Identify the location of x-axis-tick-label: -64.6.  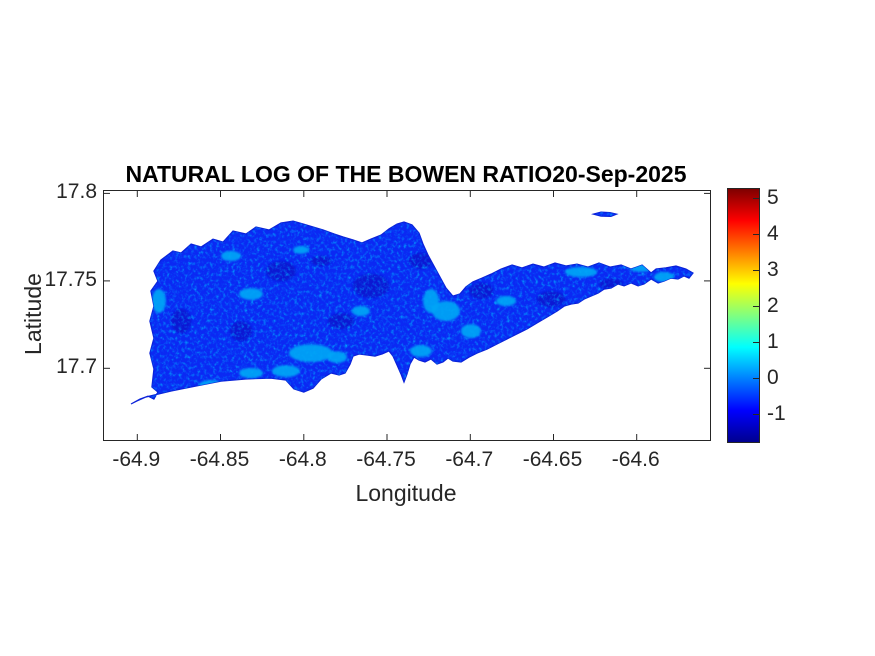
(635, 459).